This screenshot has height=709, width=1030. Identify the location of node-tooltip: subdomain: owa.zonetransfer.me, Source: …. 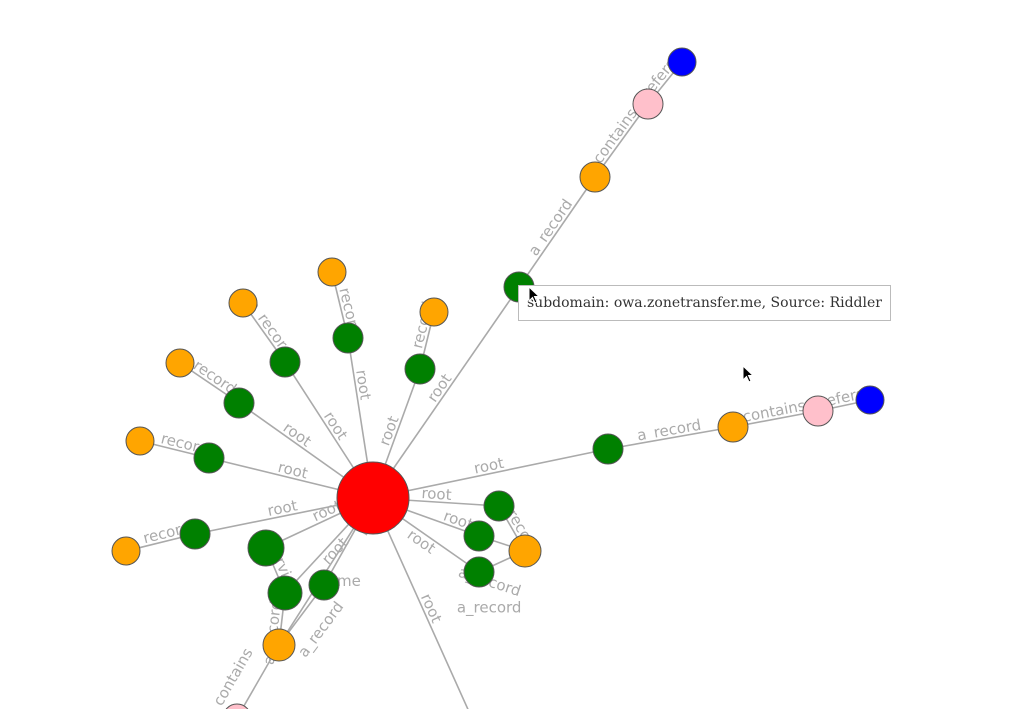
(704, 303).